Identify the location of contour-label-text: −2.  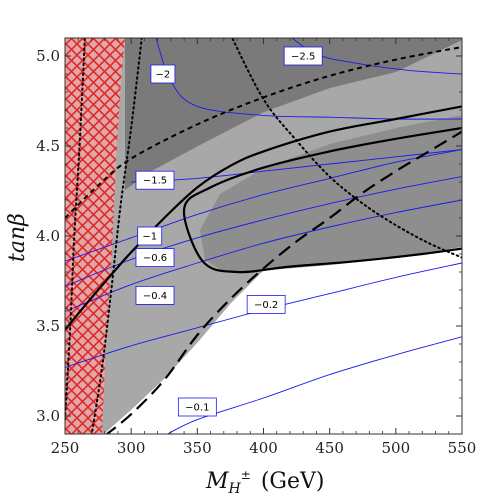
(163, 75).